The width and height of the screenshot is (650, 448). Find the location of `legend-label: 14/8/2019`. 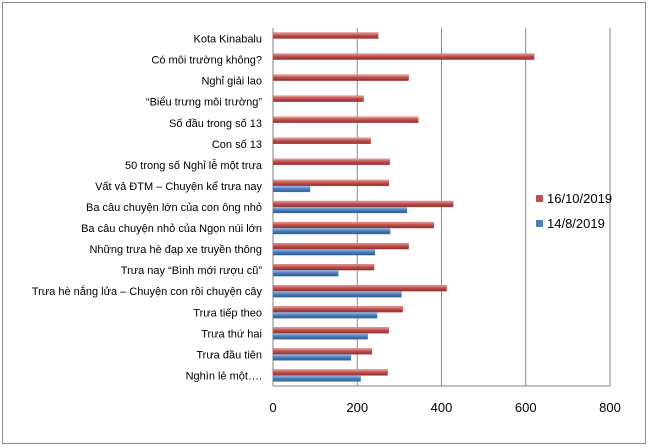

legend-label: 14/8/2019 is located at coordinates (576, 223).